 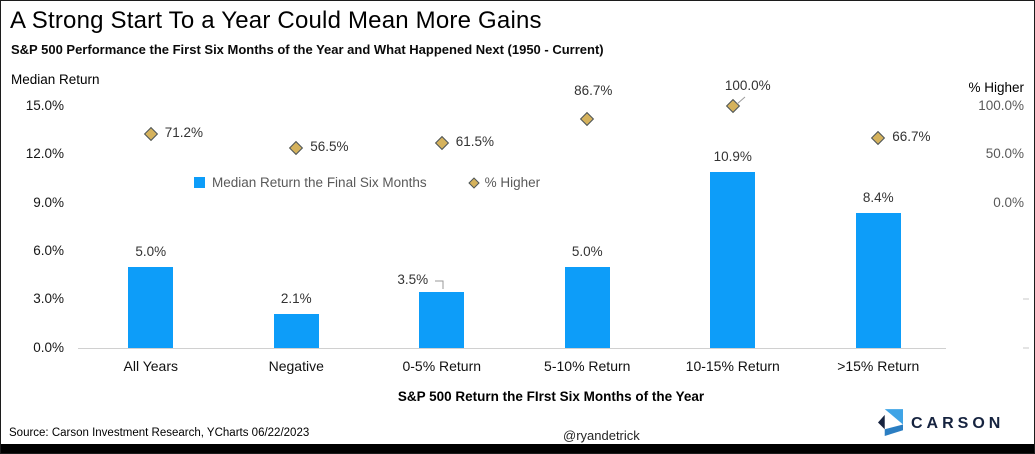 What do you see at coordinates (475, 142) in the screenshot?
I see `diamond-value-label: 61.5%` at bounding box center [475, 142].